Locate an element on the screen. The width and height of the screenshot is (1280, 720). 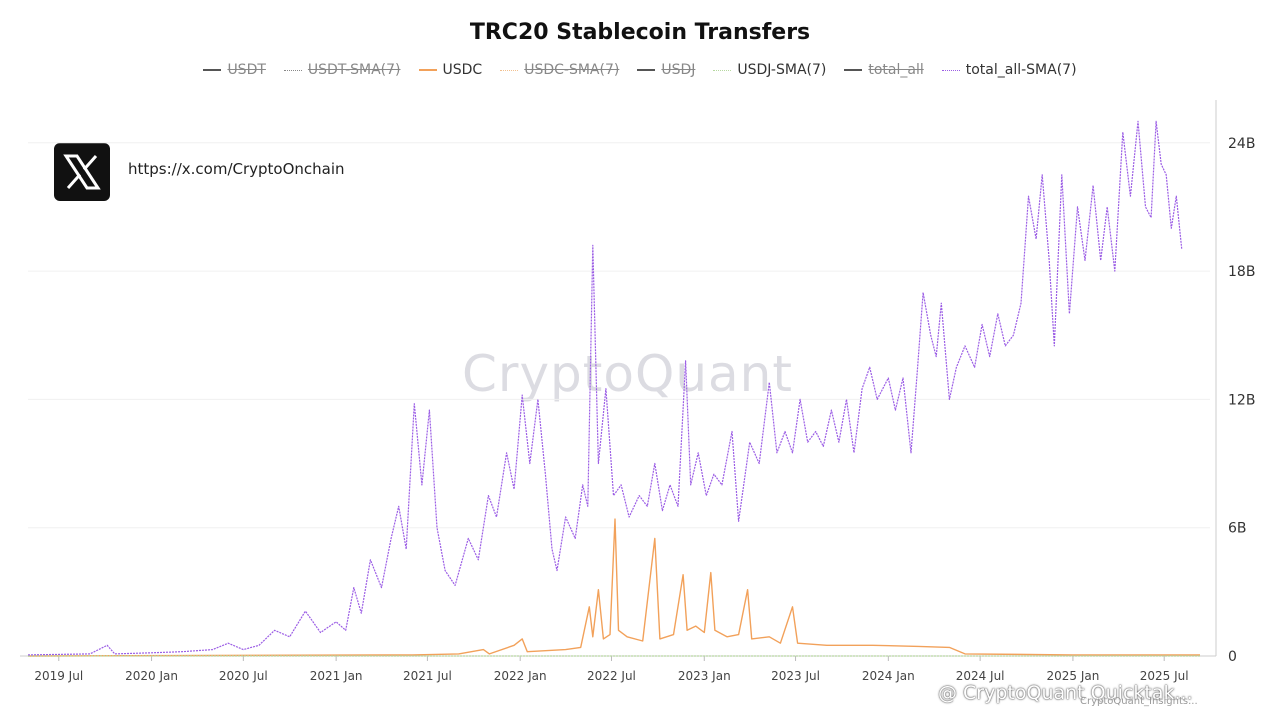
x-tick-label: 2024 Jan is located at coordinates (888, 676).